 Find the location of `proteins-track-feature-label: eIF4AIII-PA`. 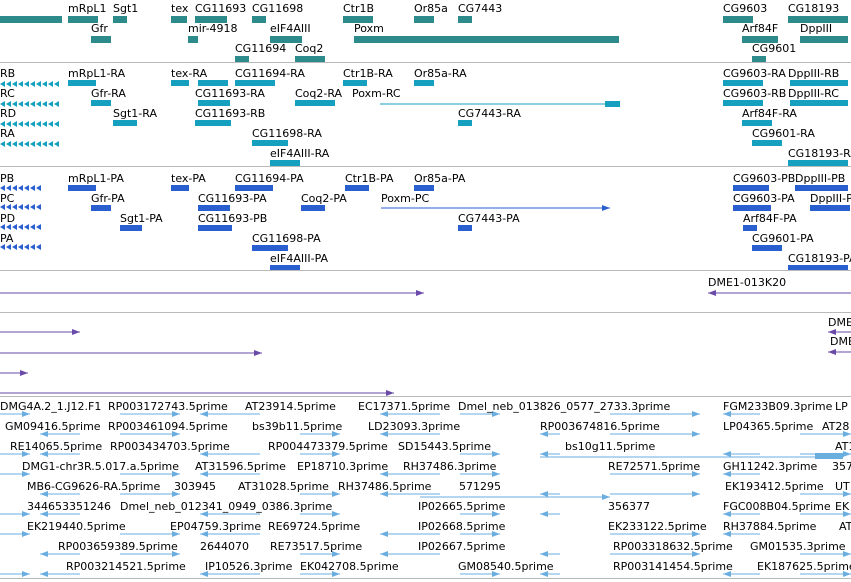

proteins-track-feature-label: eIF4AIII-PA is located at coordinates (299, 258).